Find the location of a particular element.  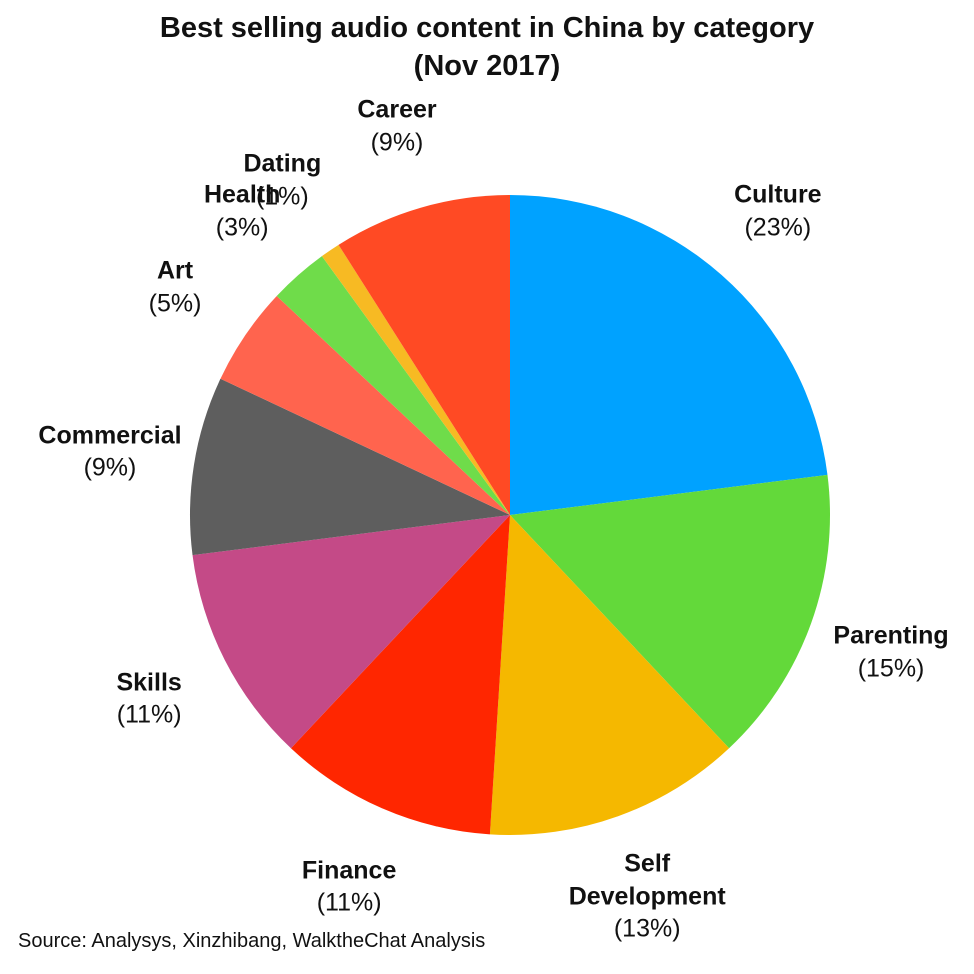

value-label: (5%) is located at coordinates (175, 303).